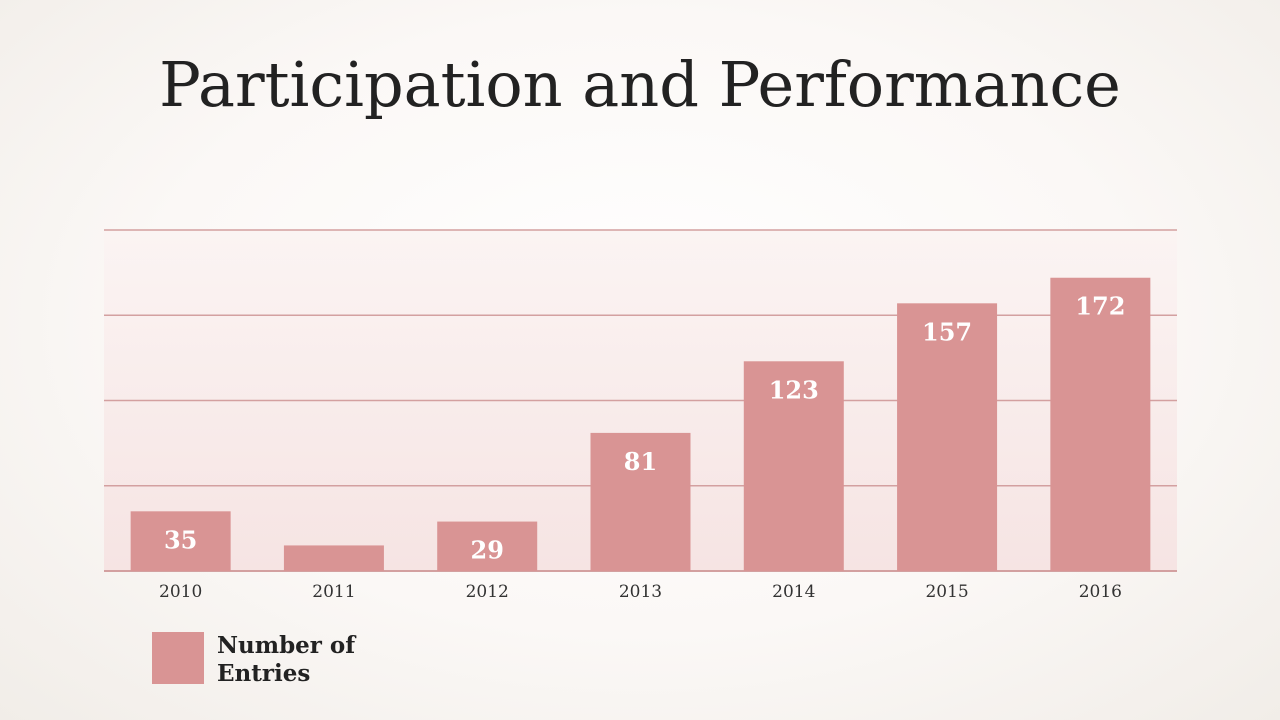 This screenshot has height=720, width=1280. I want to click on slide-title: Participation and Performance, so click(640, 84).